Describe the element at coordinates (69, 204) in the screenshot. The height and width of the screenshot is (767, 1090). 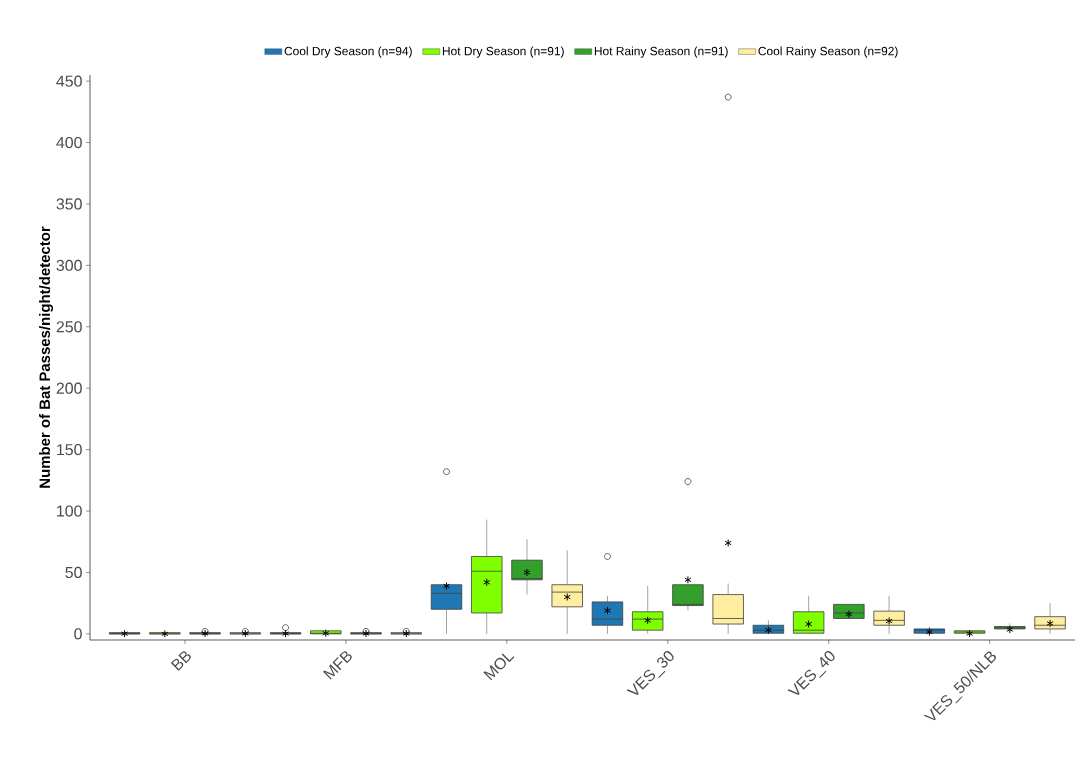
I see `y-tick-label: 350` at that location.